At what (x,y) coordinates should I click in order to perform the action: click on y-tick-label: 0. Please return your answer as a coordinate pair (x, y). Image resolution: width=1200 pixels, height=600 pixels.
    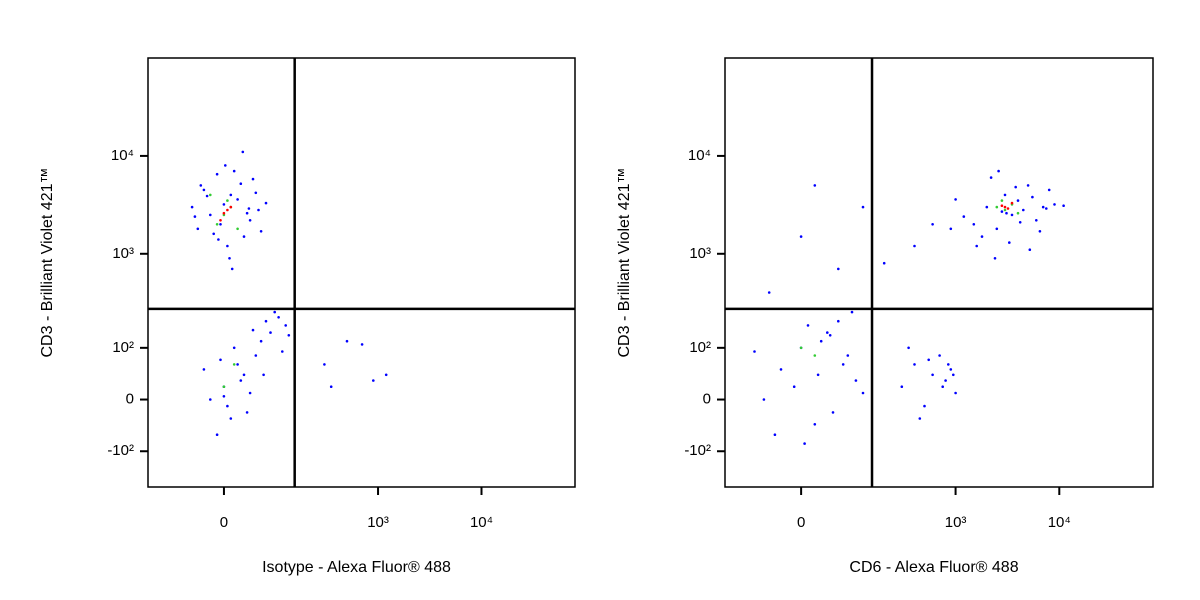
    Looking at the image, I should click on (130, 399).